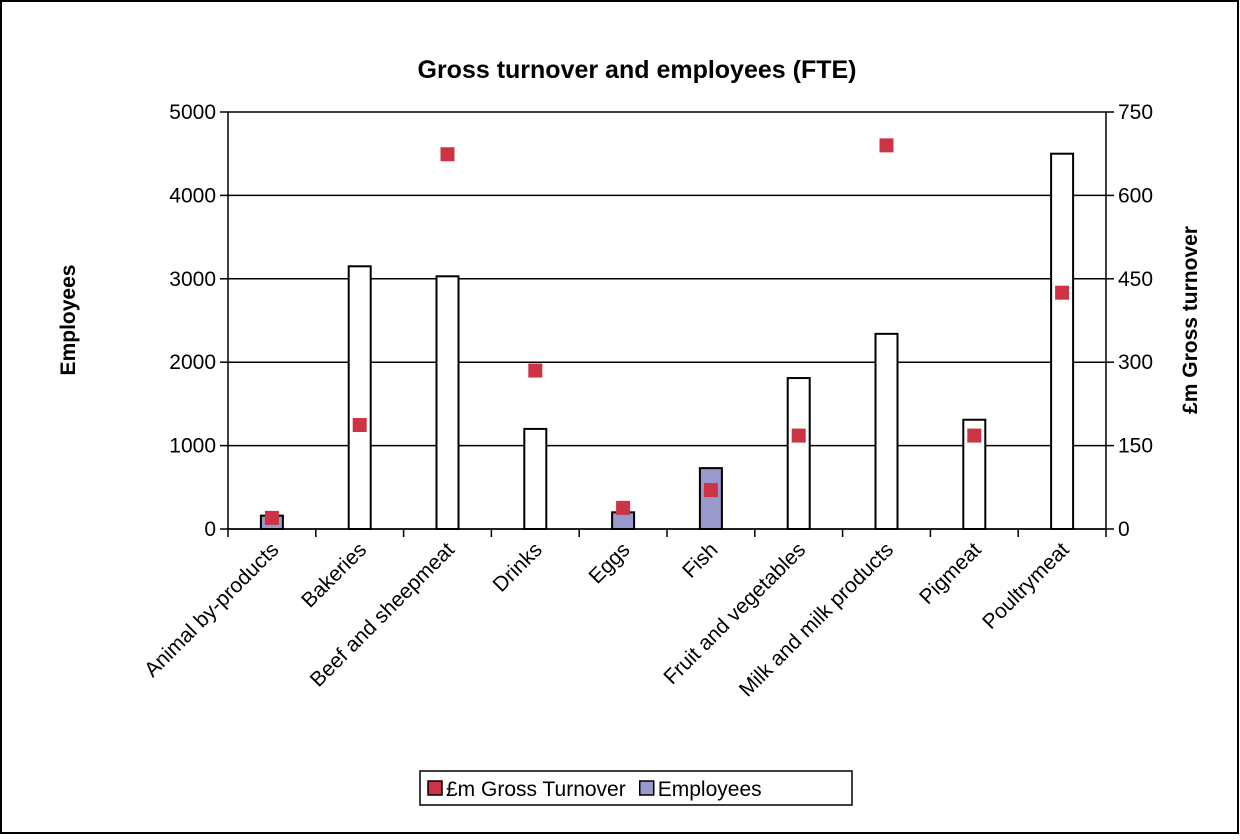  Describe the element at coordinates (1135, 112) in the screenshot. I see `y2-tick-label: 750` at that location.